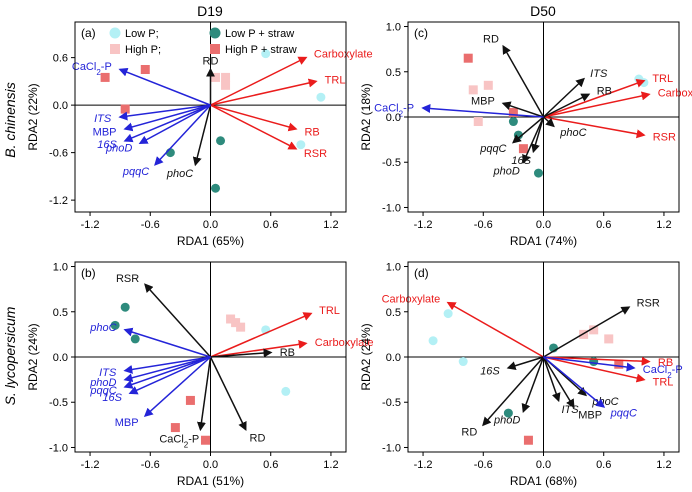  What do you see at coordinates (215, 49) in the screenshot?
I see `legend-marker-high_p_straw` at bounding box center [215, 49].